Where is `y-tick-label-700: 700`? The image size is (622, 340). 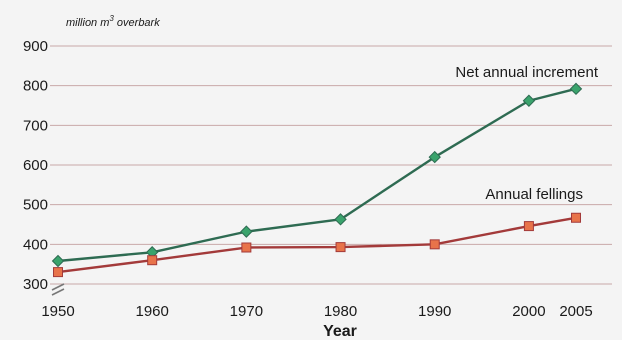 y-tick-label-700: 700 is located at coordinates (35, 125).